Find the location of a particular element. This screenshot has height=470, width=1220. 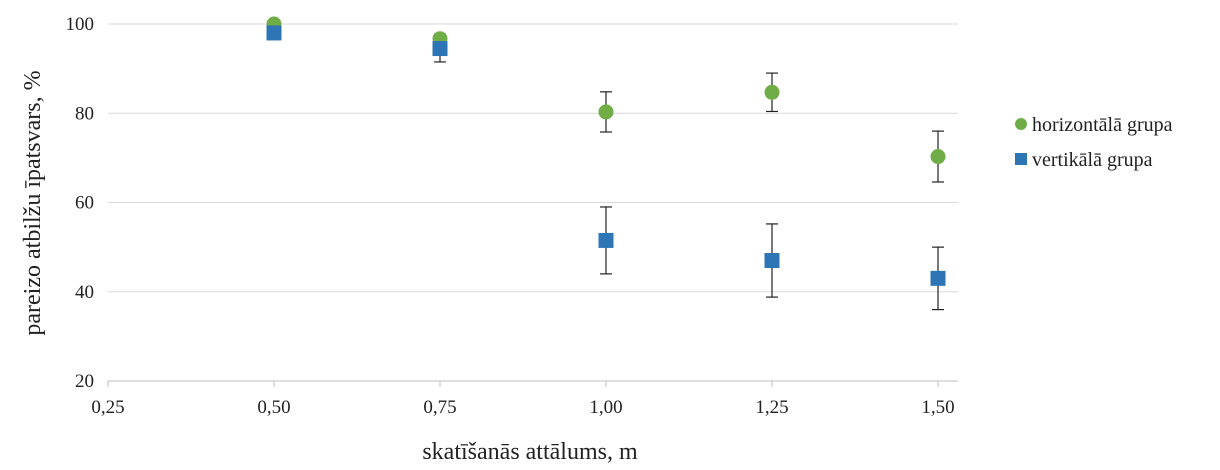

legend-marker-horizontal is located at coordinates (1021, 124).